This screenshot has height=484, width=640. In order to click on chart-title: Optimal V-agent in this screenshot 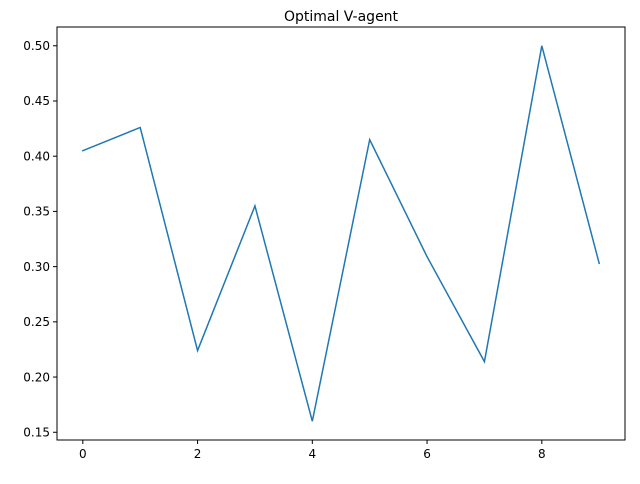, I will do `click(341, 17)`.